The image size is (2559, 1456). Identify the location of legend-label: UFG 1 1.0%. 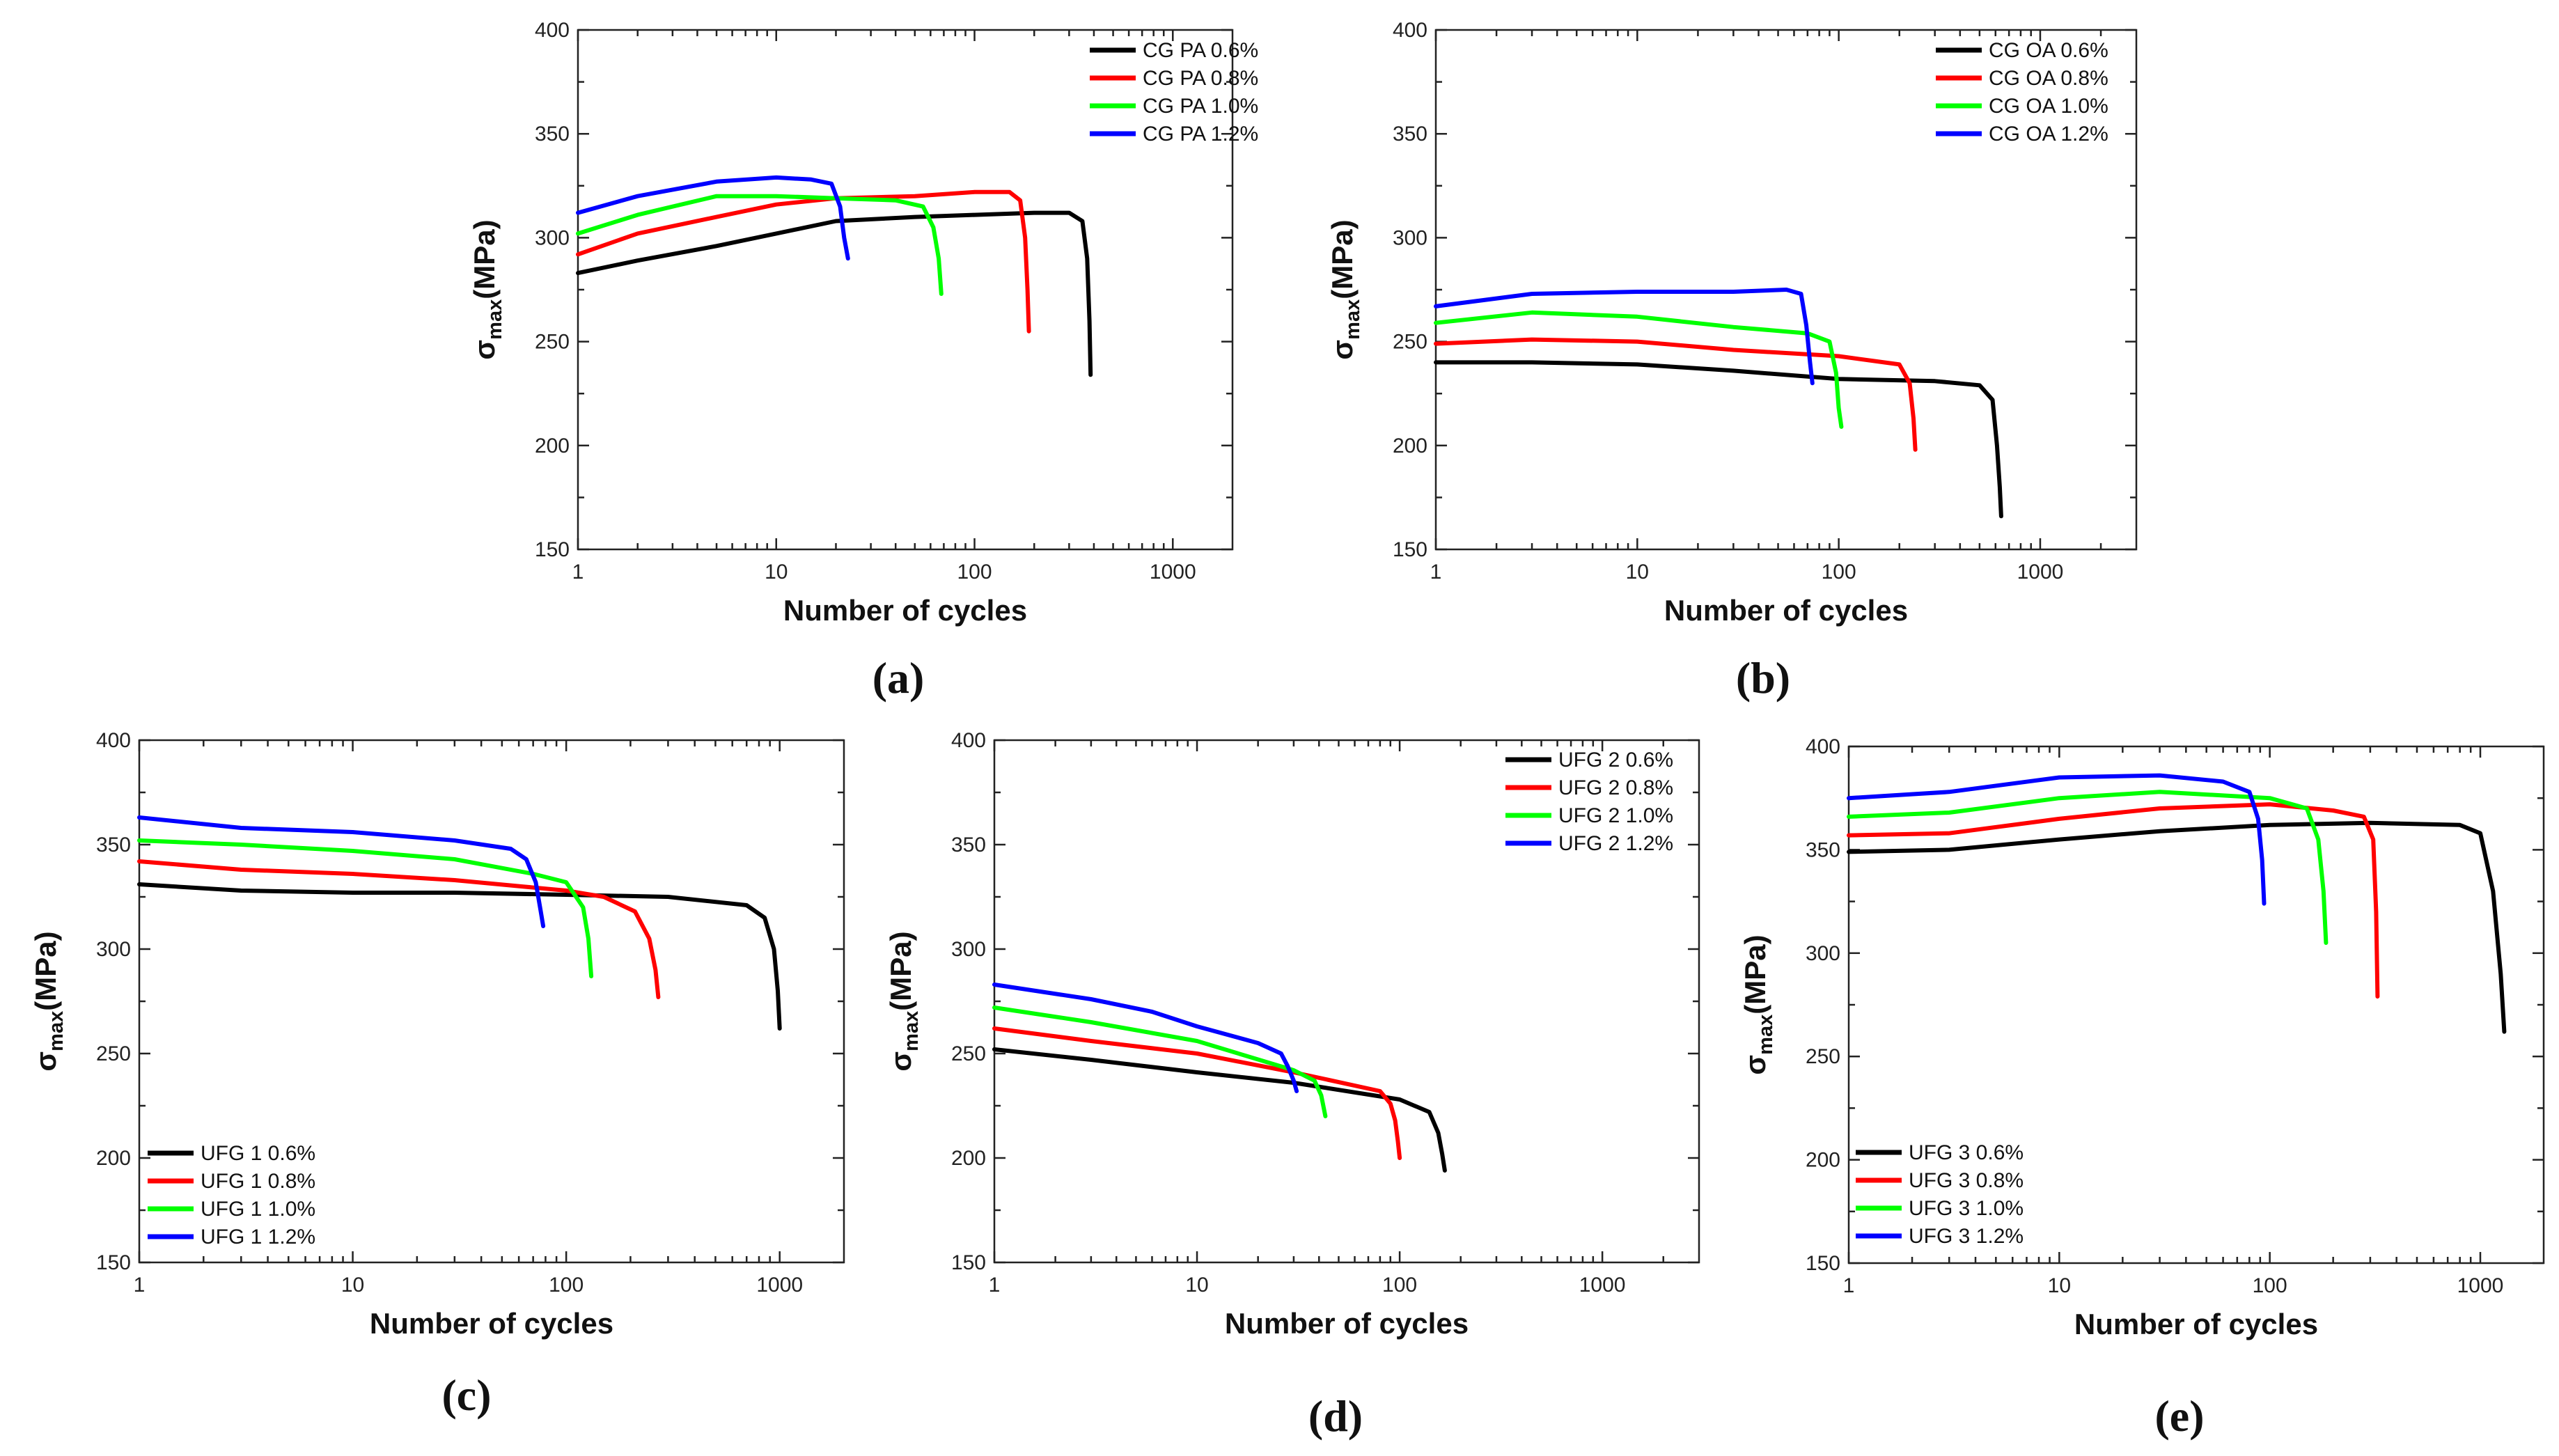
(258, 1209).